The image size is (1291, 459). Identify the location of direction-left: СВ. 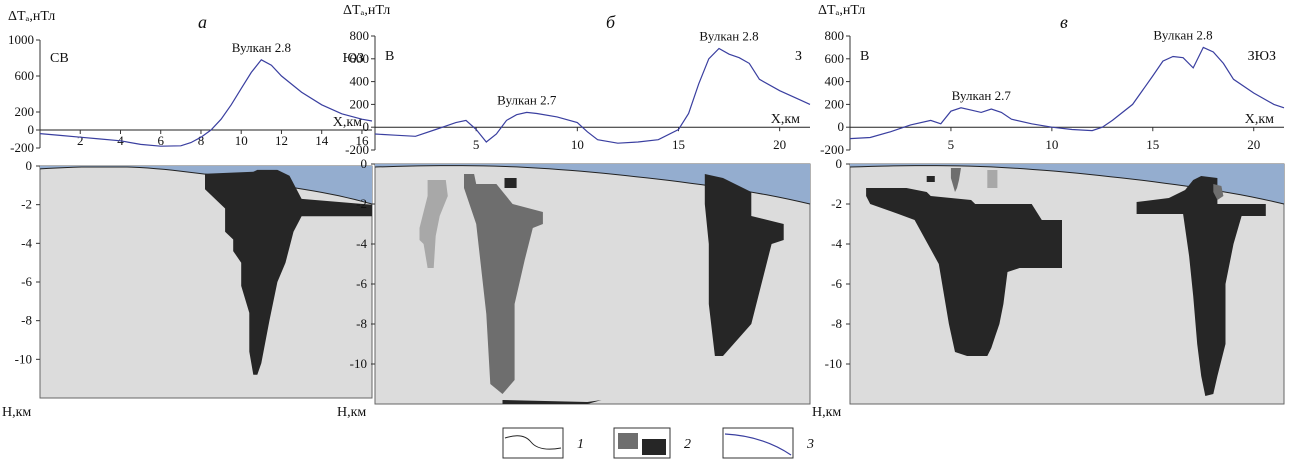
(59, 58).